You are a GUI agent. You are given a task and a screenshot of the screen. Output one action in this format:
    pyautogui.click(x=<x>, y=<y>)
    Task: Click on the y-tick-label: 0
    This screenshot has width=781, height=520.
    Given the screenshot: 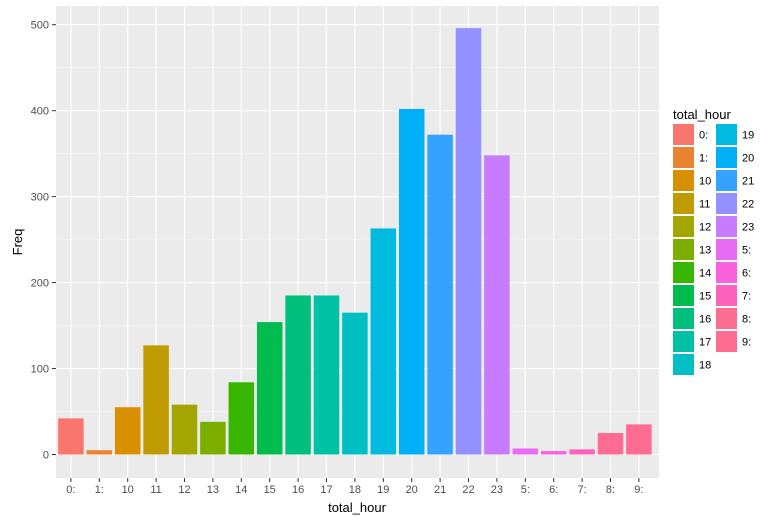 What is the action you would take?
    pyautogui.click(x=46, y=456)
    